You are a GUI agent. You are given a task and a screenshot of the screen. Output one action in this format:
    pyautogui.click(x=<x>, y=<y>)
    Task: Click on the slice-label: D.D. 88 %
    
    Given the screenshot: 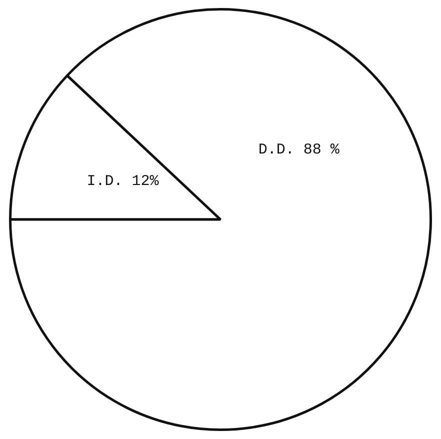 What is the action you would take?
    pyautogui.click(x=299, y=149)
    